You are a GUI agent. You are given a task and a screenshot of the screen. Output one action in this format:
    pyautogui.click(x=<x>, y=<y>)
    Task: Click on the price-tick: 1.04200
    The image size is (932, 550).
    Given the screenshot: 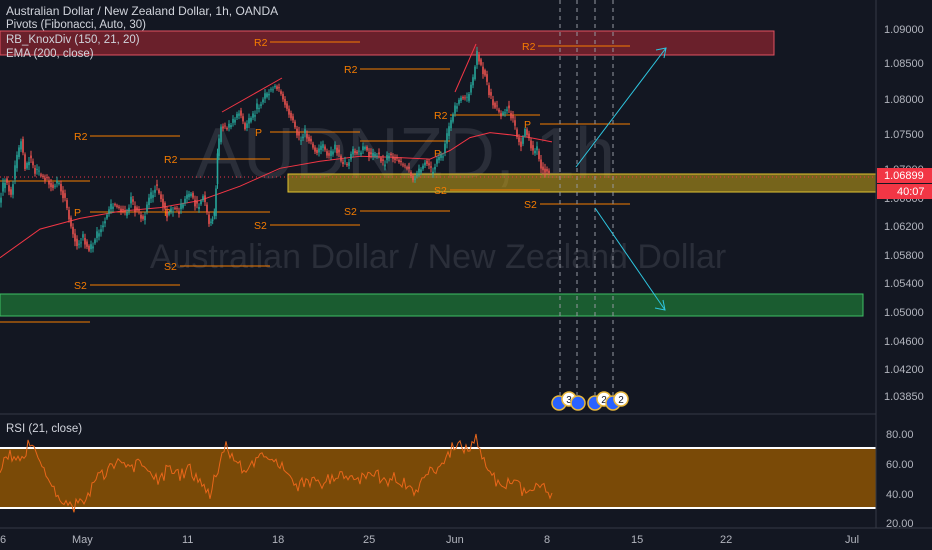 What is the action you would take?
    pyautogui.click(x=904, y=370)
    